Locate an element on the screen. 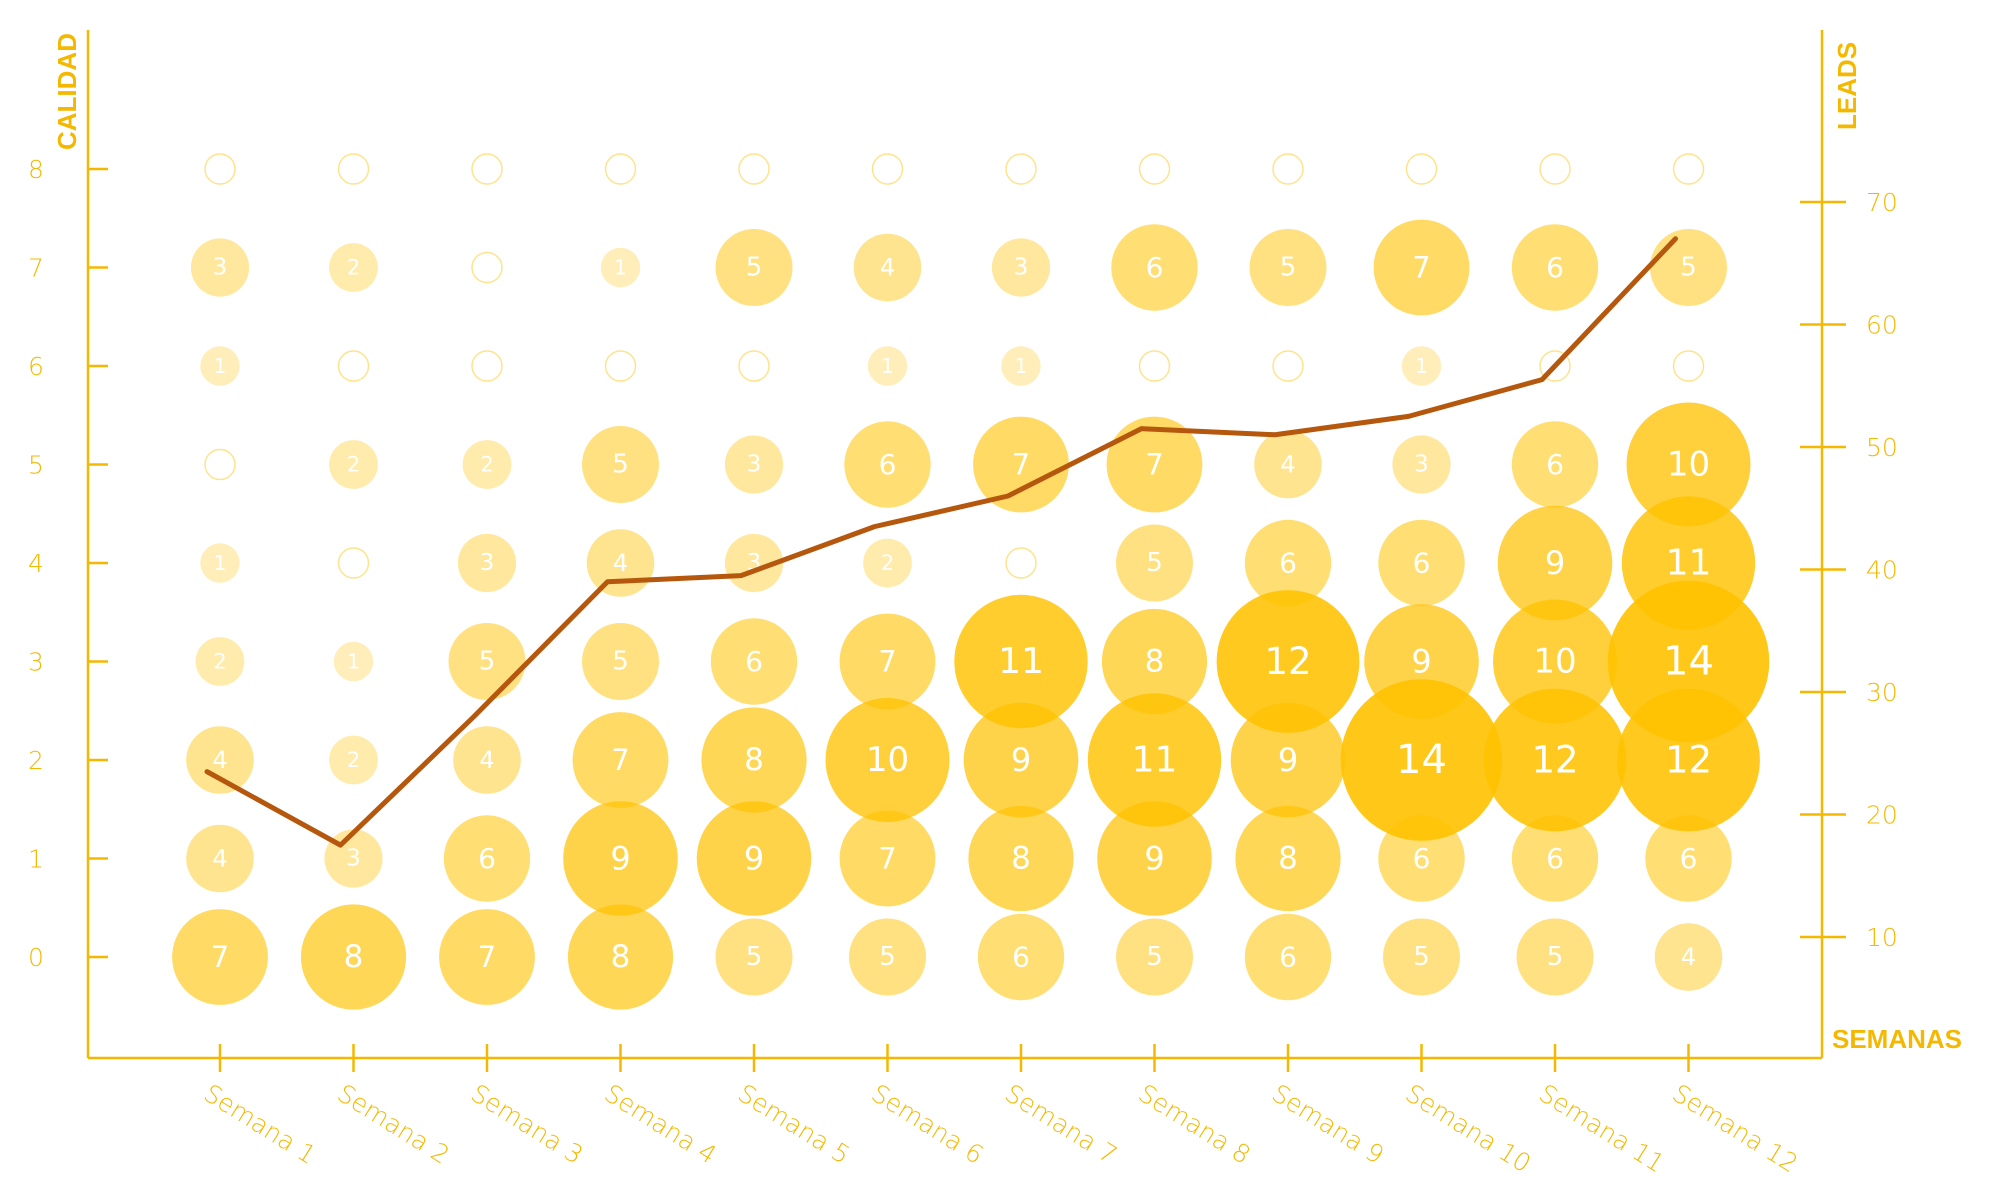 The height and width of the screenshot is (1202, 2000). x-tick-label: Semana 4 is located at coordinates (660, 1123).